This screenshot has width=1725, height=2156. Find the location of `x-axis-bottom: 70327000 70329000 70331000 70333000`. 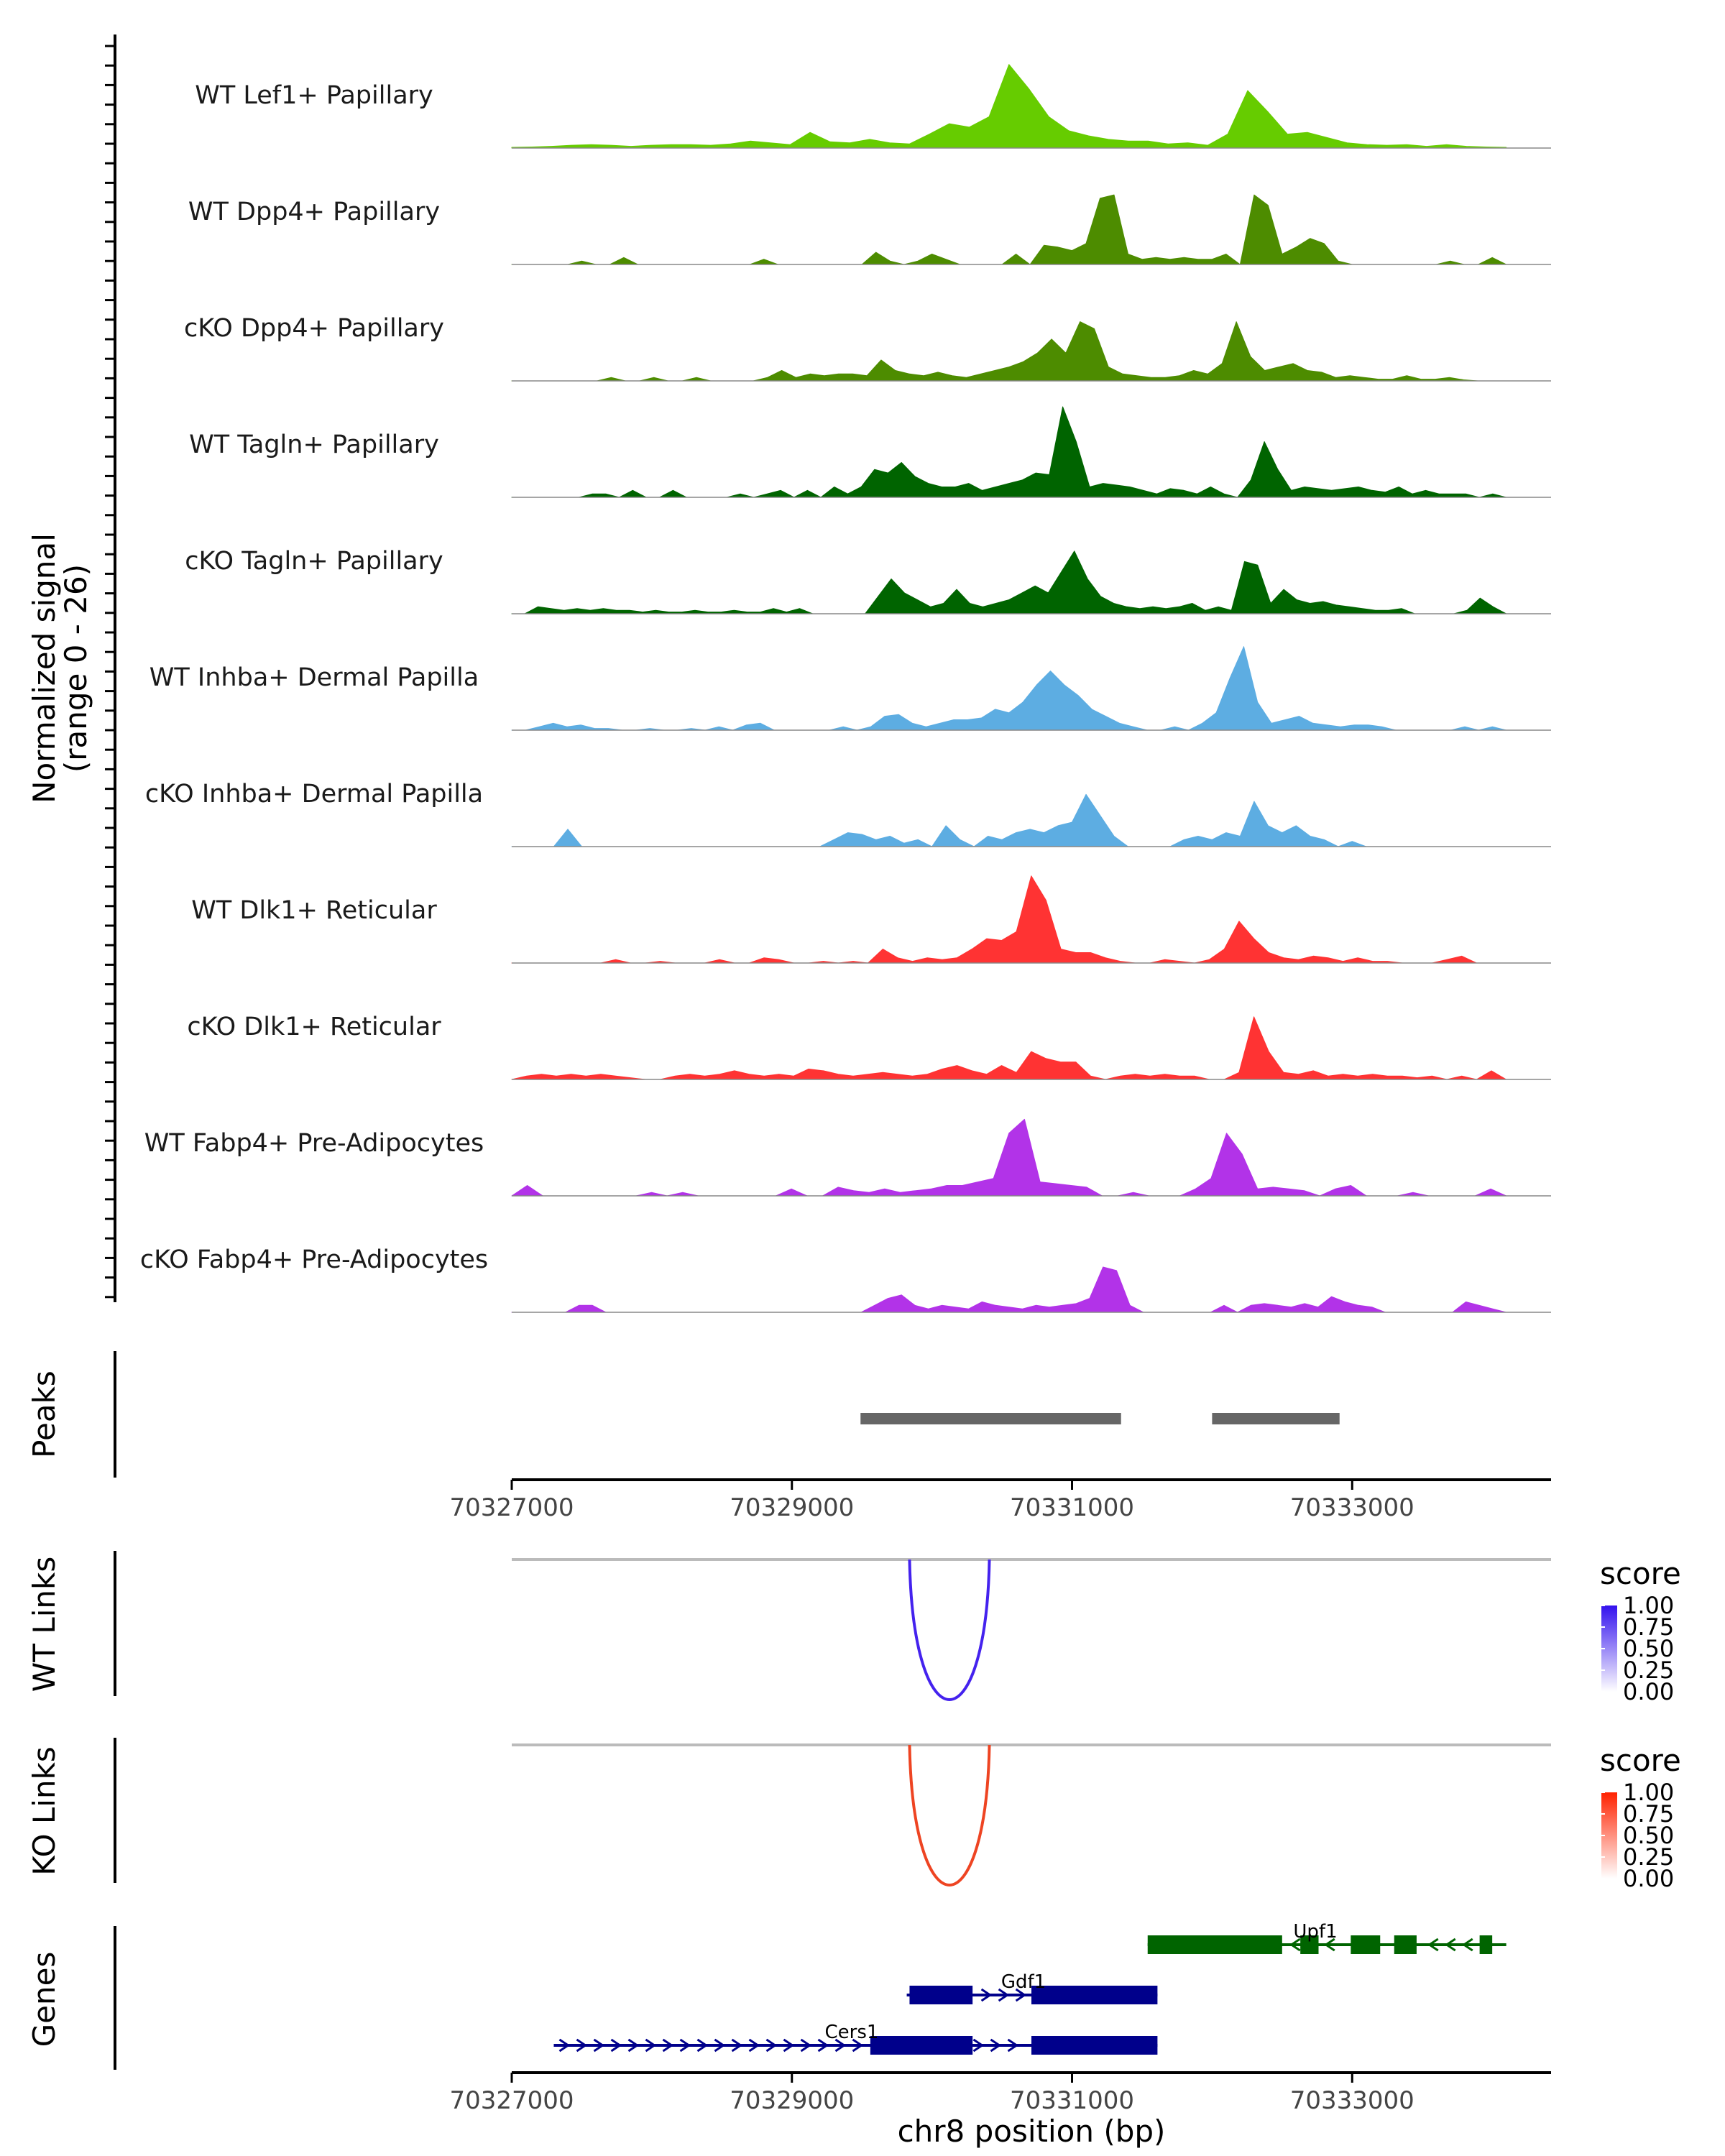

x-axis-bottom: 70327000 70329000 70331000 70333000 is located at coordinates (931, 2094).